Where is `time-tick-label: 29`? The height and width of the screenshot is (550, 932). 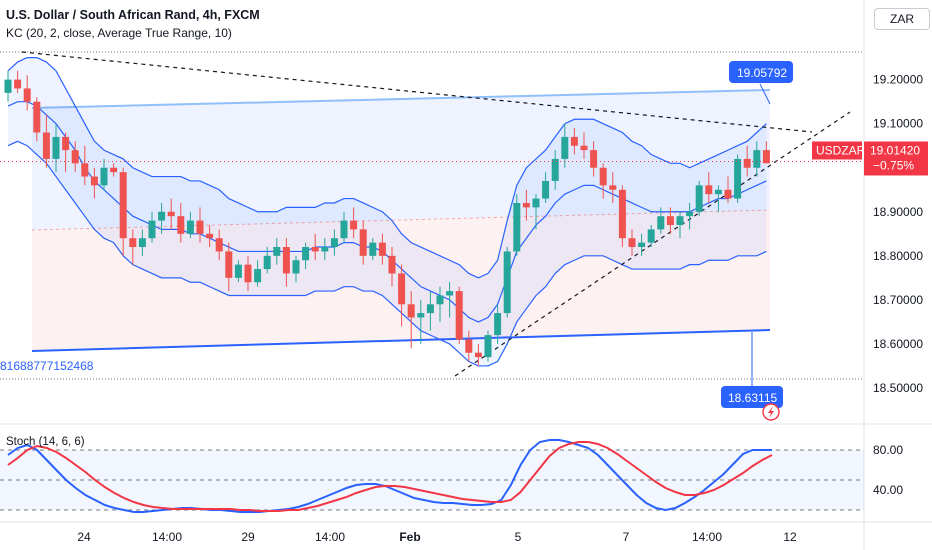
time-tick-label: 29 is located at coordinates (248, 537).